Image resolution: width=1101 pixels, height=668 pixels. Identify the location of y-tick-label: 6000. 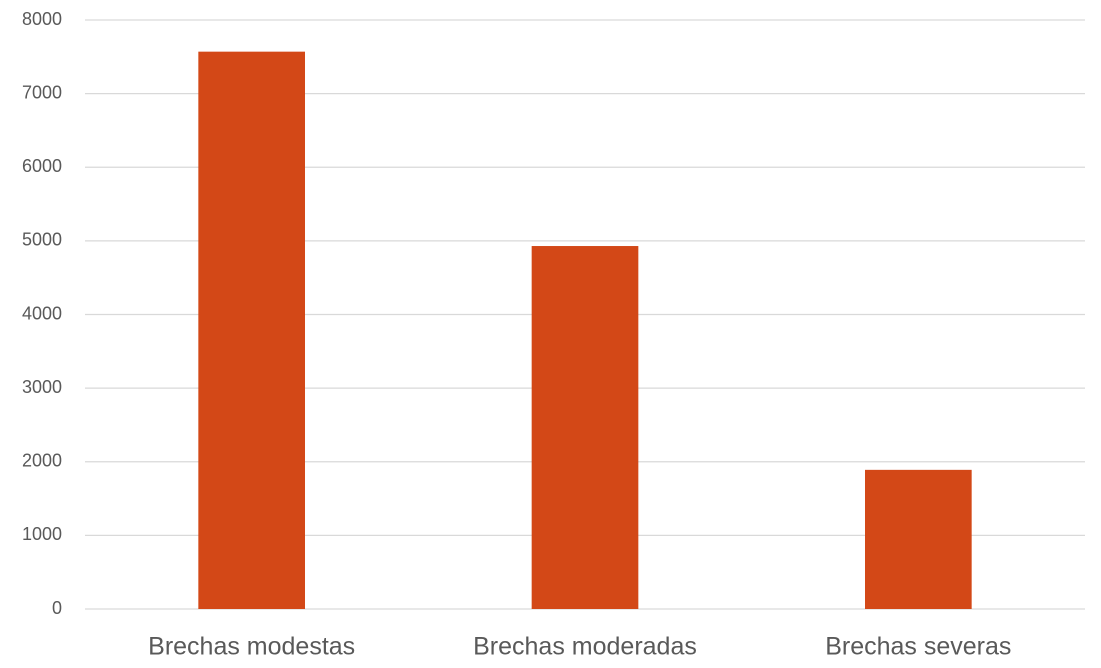
(42, 166).